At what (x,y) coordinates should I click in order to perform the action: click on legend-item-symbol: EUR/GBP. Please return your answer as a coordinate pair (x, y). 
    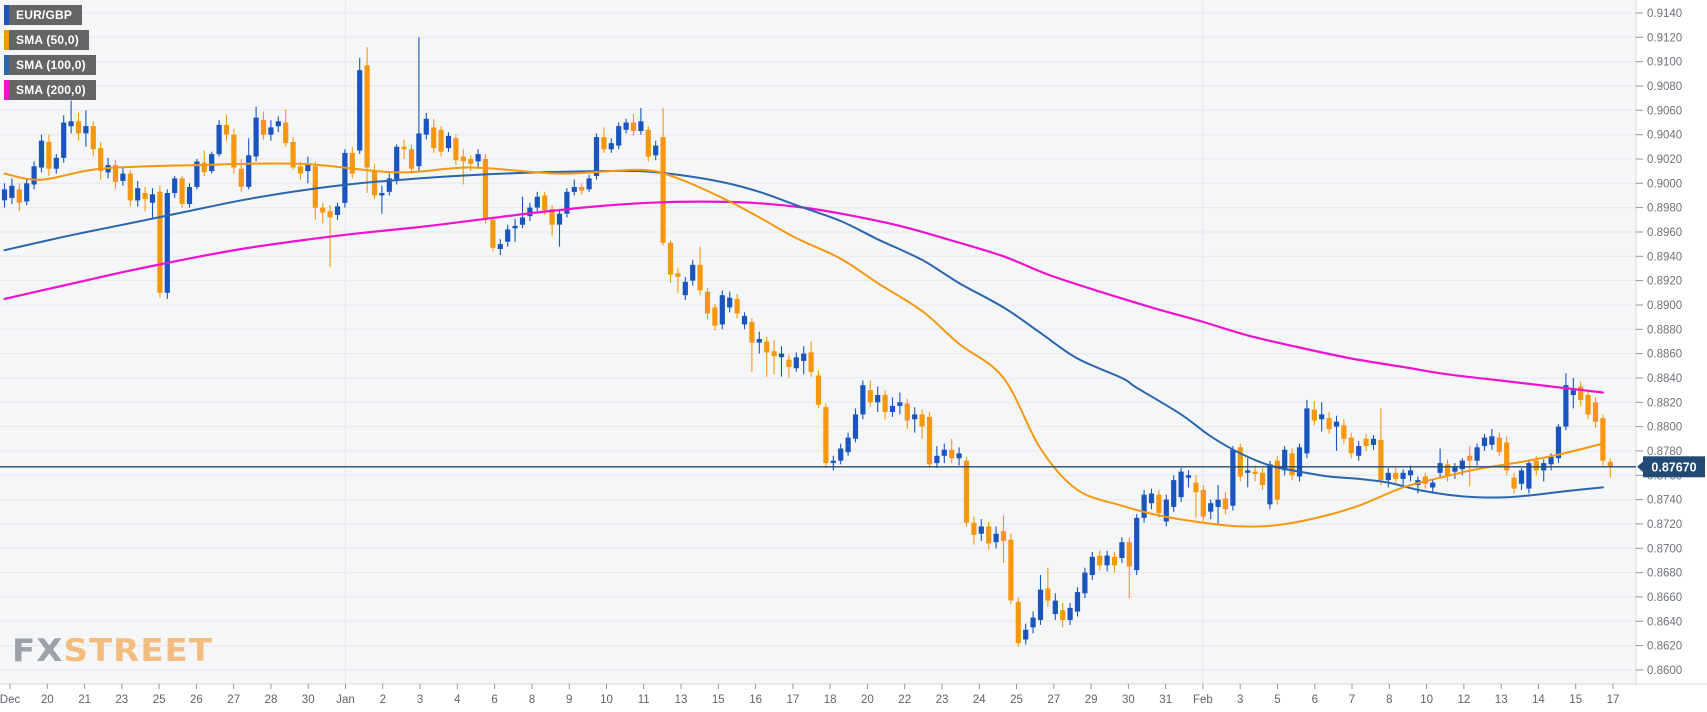
    Looking at the image, I should click on (50, 15).